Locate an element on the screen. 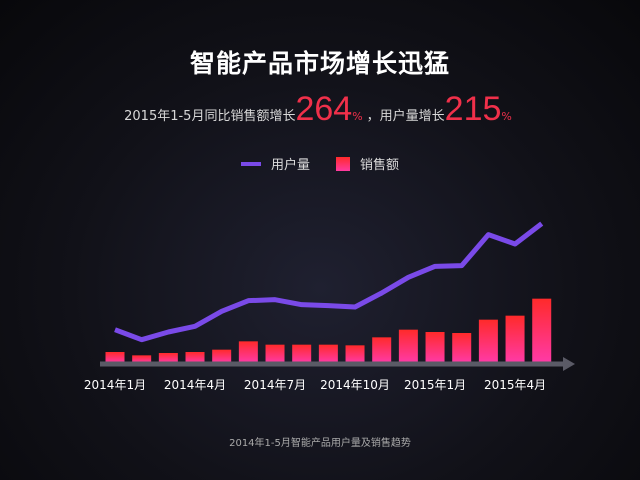 The width and height of the screenshot is (640, 480). subtitle-mid: ，用户量增长 is located at coordinates (405, 116).